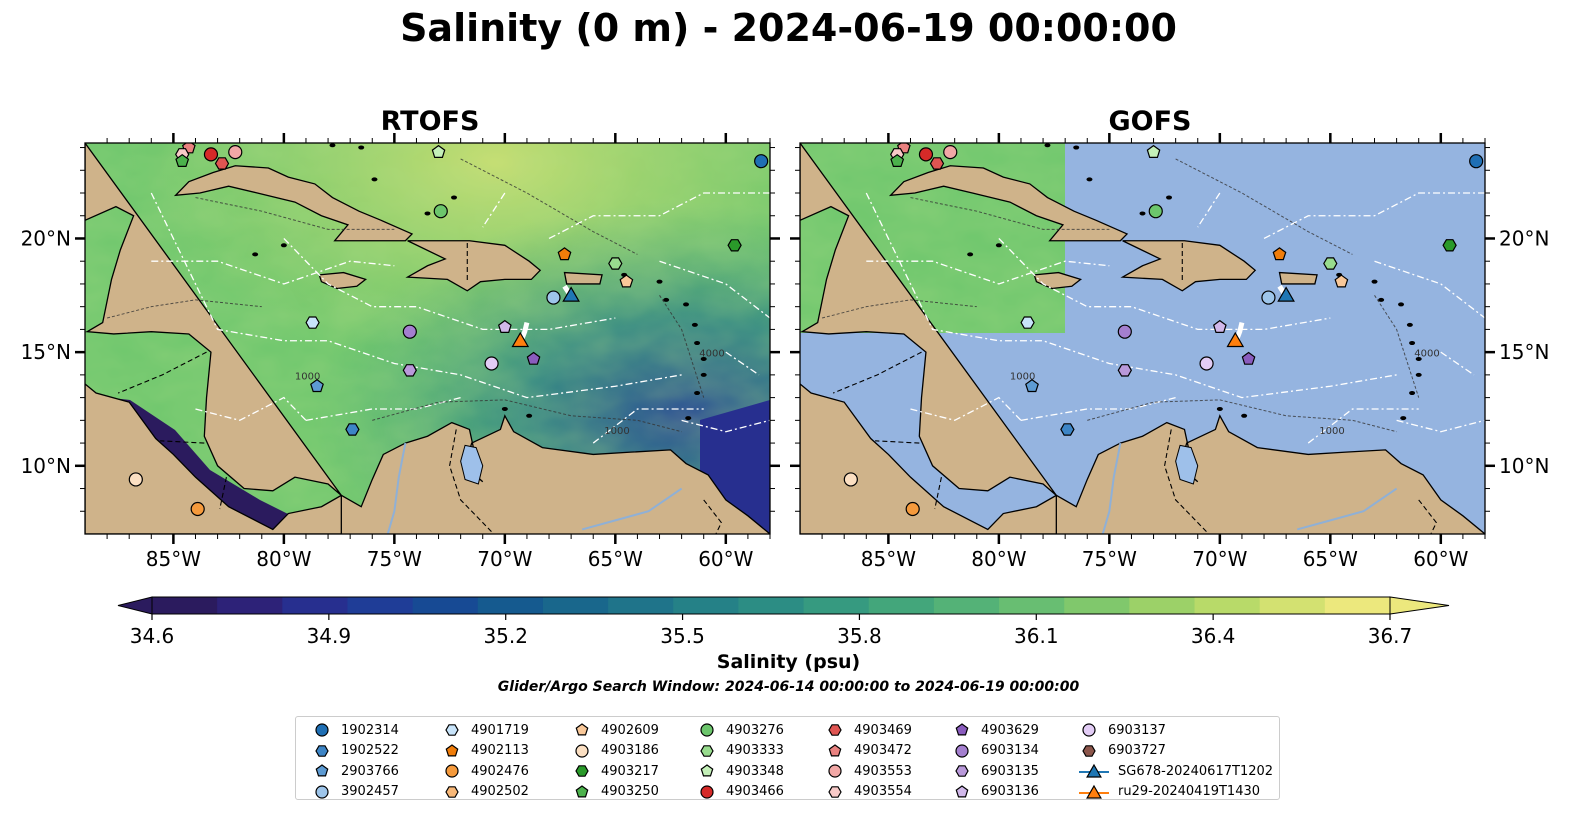  Describe the element at coordinates (1137, 730) in the screenshot. I see `legend-label: 6903137` at that location.